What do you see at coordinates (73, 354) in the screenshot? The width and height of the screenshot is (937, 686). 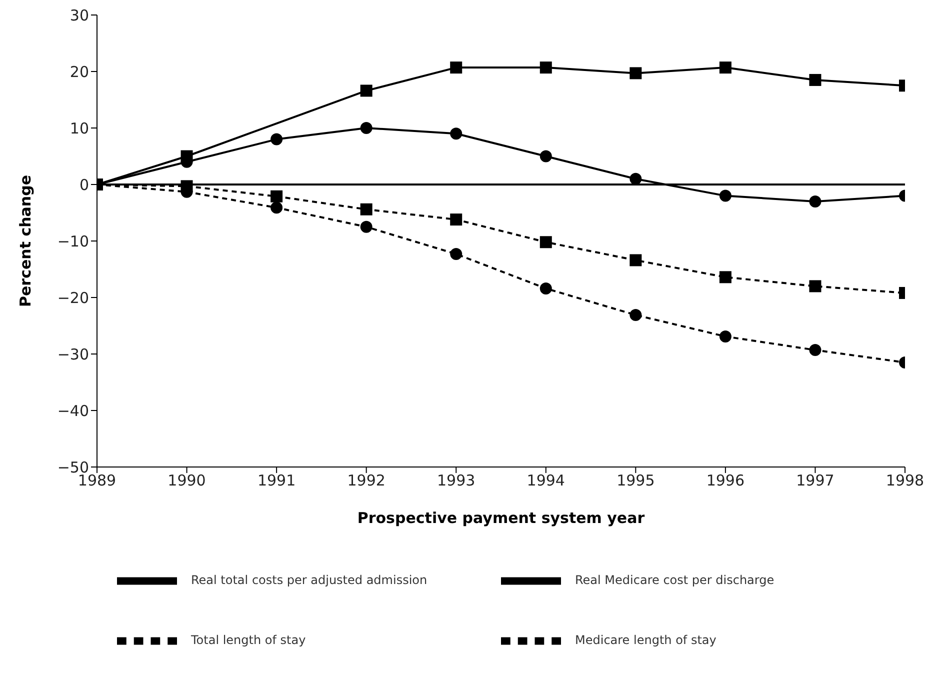 I see `y-tick-label: −30` at bounding box center [73, 354].